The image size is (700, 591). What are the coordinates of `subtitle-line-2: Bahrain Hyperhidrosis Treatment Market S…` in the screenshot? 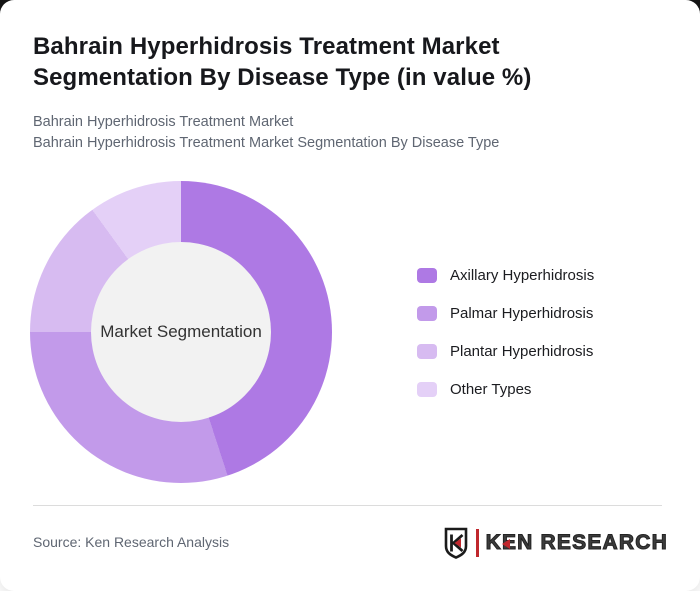 It's located at (266, 143).